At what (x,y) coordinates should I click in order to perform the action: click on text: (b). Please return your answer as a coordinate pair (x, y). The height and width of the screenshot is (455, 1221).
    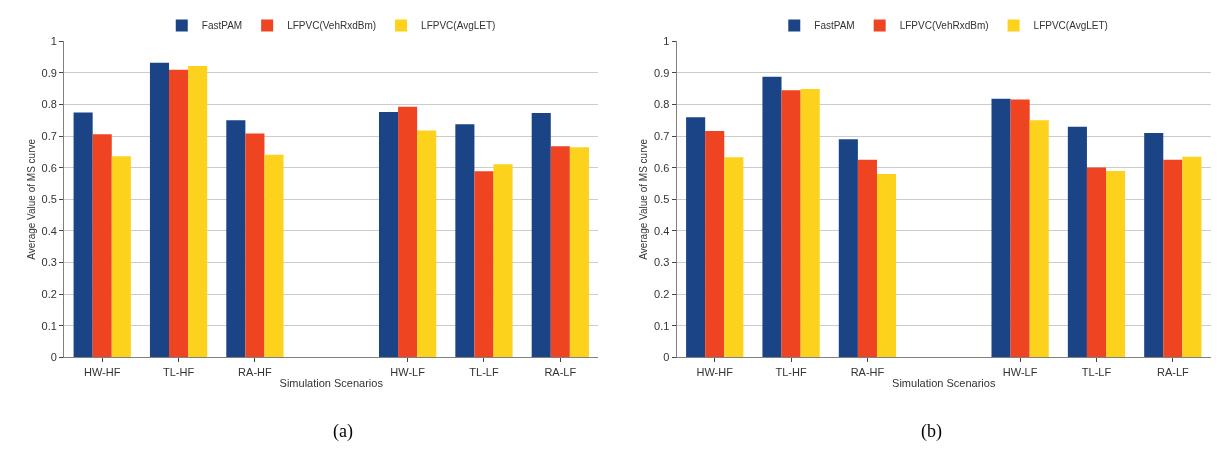
    Looking at the image, I should click on (931, 431).